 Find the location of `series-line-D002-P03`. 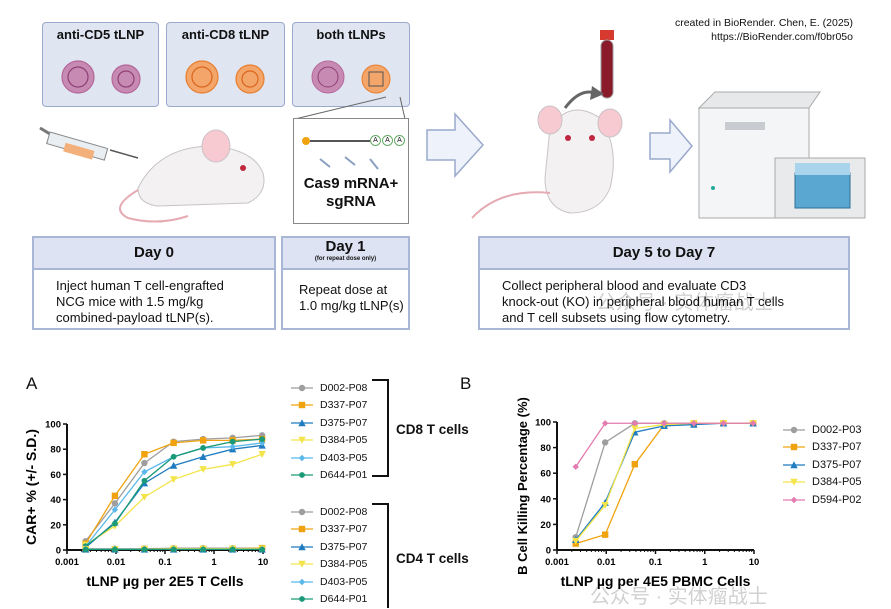

series-line-D002-P03 is located at coordinates (664, 480).